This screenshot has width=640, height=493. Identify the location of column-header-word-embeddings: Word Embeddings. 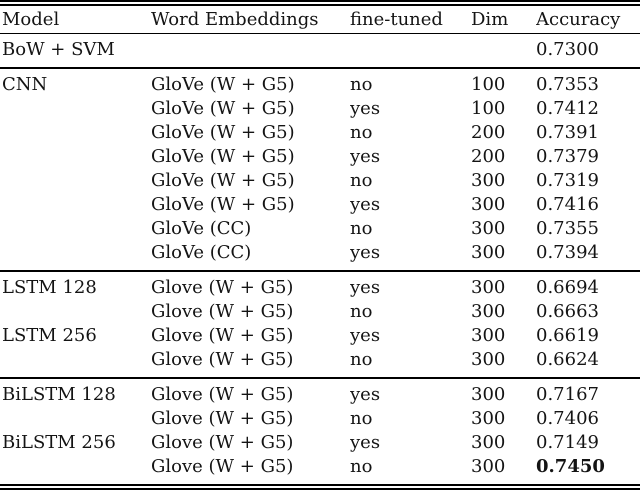
(250, 18).